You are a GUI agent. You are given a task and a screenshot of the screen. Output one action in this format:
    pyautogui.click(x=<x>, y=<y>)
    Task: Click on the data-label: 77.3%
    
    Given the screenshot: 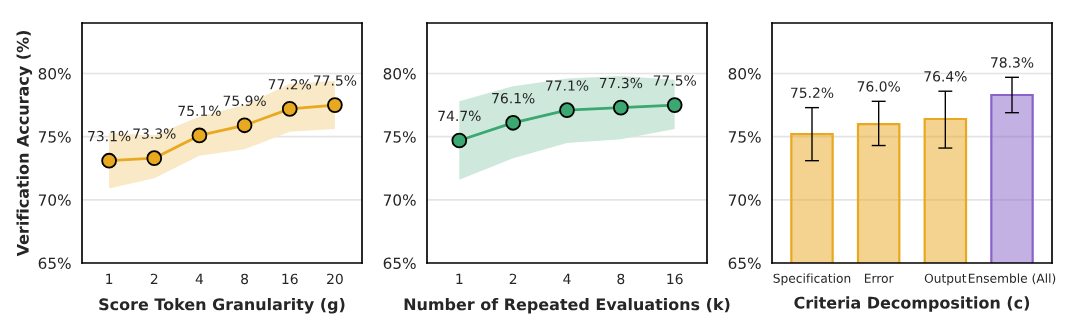 What is the action you would take?
    pyautogui.click(x=621, y=83)
    